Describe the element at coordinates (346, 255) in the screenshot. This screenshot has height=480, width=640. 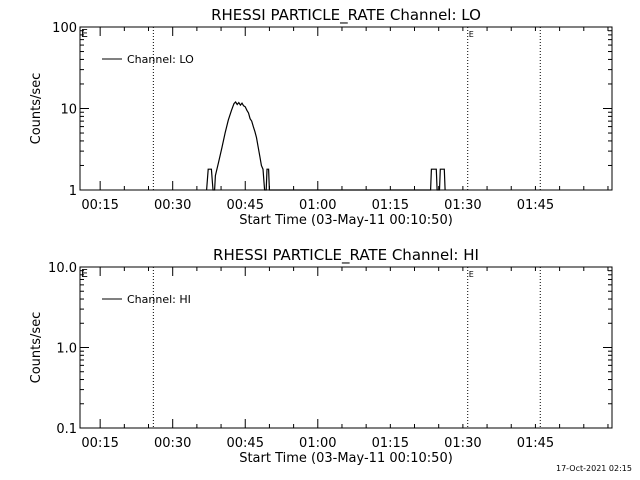
I see `chart-title: RHESSI PARTICLE_RATE Channel: HI` at that location.